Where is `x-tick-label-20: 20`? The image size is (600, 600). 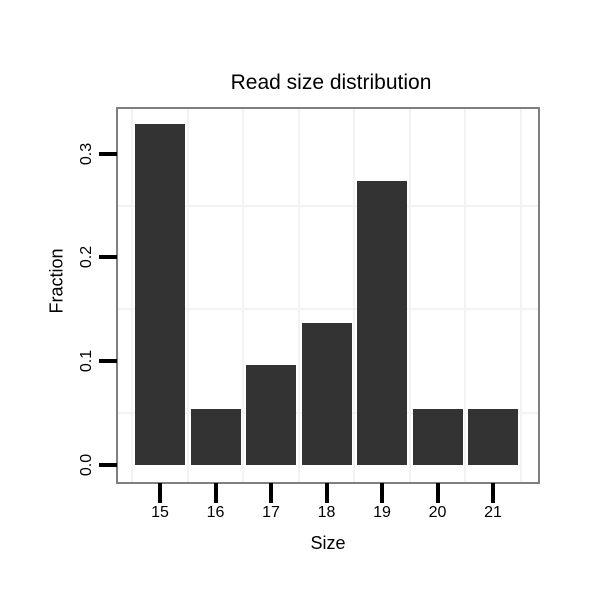
x-tick-label-20: 20 is located at coordinates (437, 512).